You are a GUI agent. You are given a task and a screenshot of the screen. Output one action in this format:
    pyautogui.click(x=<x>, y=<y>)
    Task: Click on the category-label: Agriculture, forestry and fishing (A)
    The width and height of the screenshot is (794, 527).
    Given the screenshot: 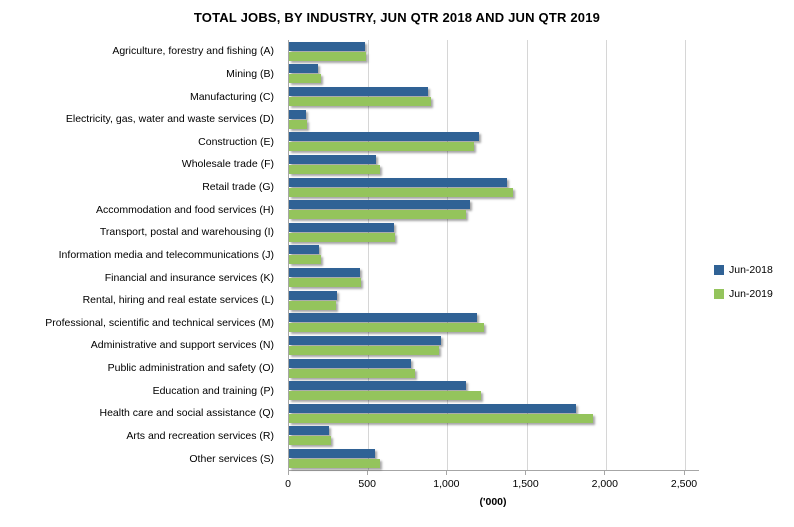 What is the action you would take?
    pyautogui.click(x=193, y=51)
    